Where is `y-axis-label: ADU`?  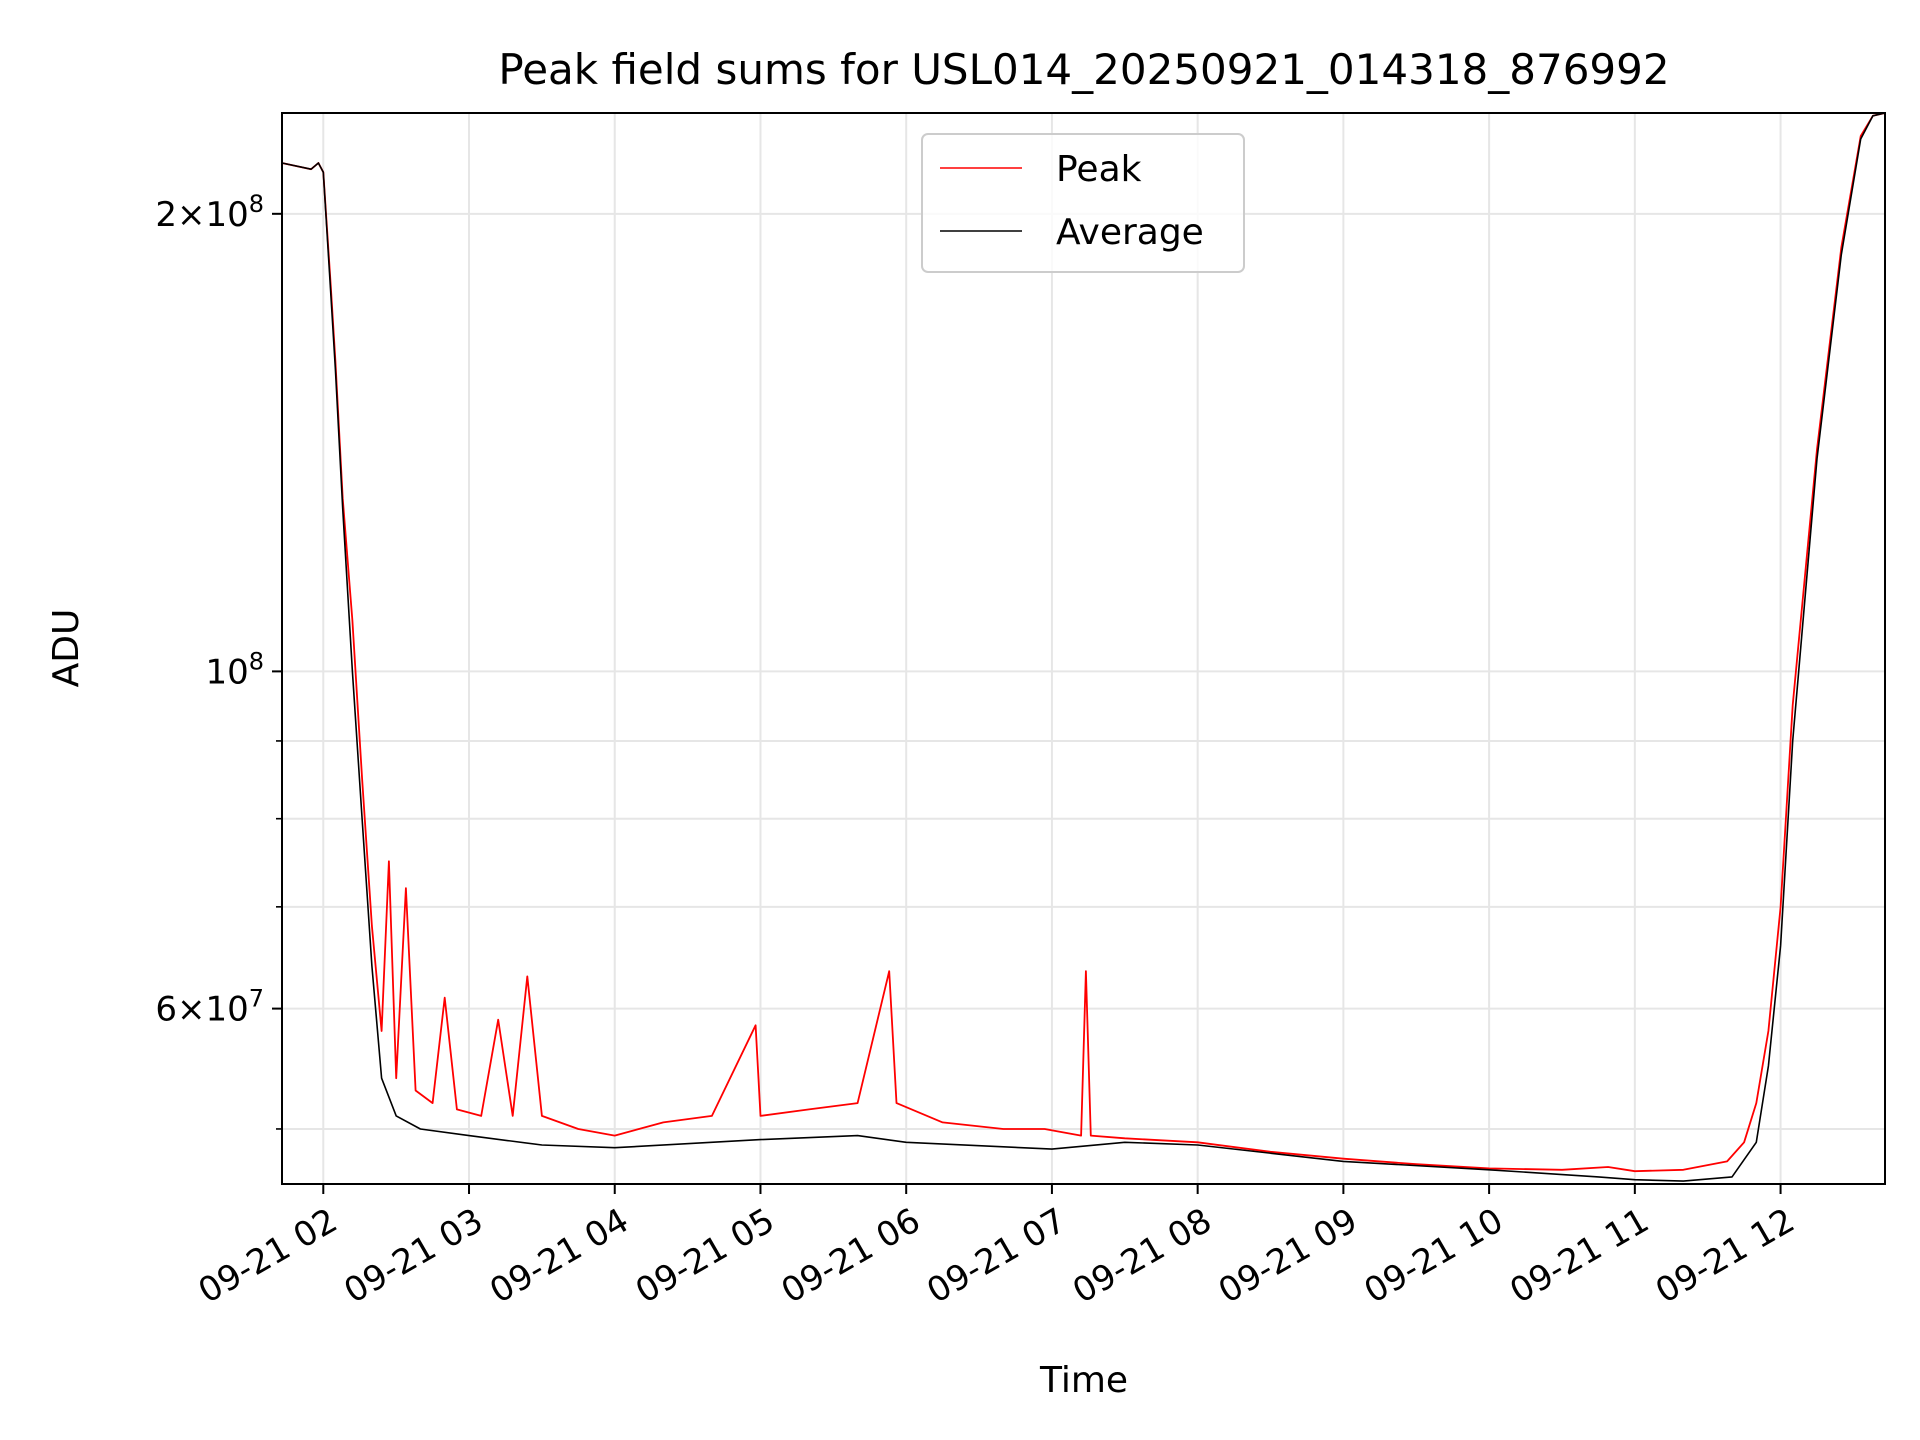
y-axis-label: ADU is located at coordinates (66, 648).